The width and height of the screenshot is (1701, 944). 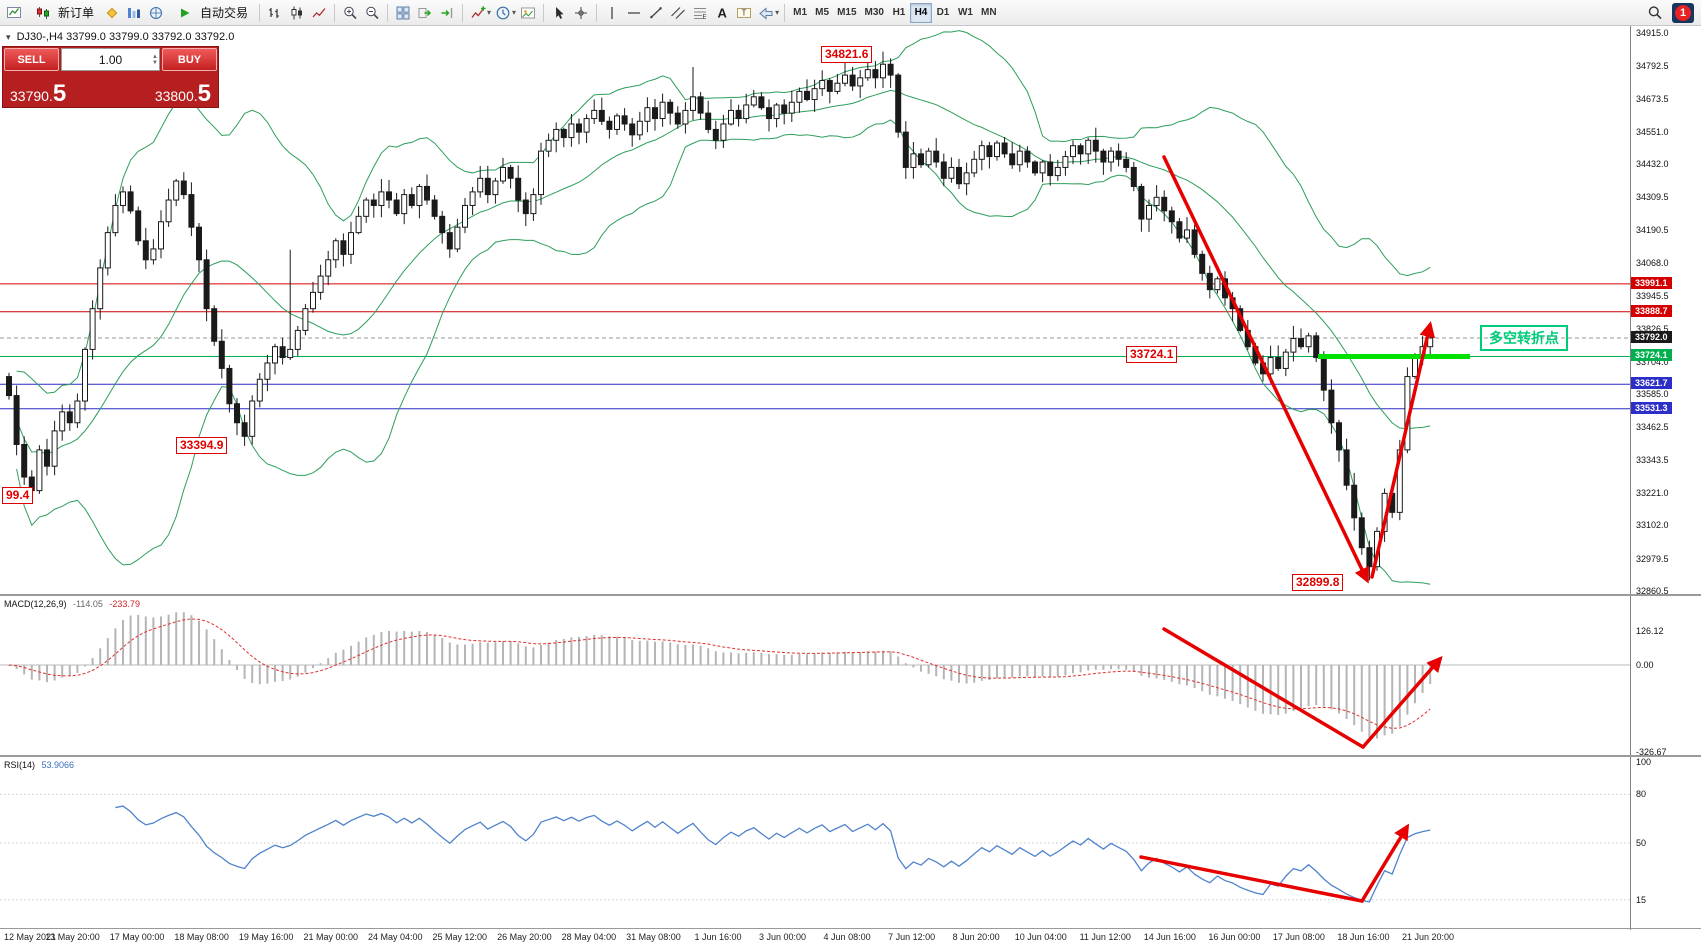 What do you see at coordinates (297, 13) in the screenshot?
I see `candle-chart-icon` at bounding box center [297, 13].